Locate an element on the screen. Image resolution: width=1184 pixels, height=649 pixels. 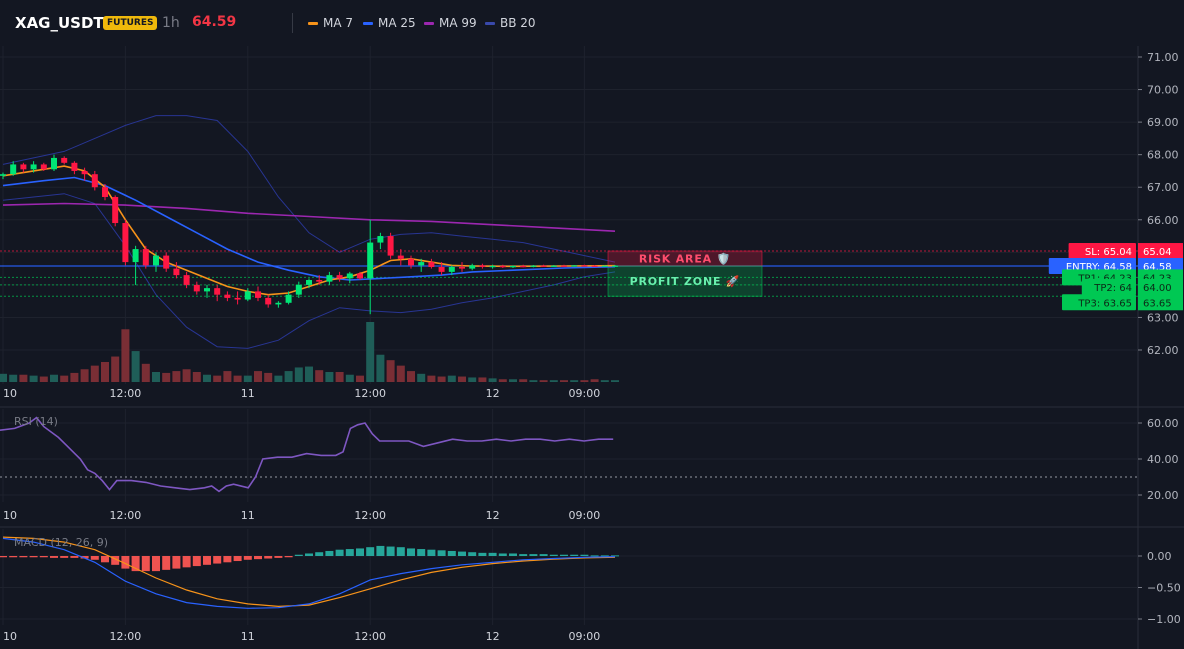
price-y-tick-label: 71.00 is located at coordinates (1163, 57).